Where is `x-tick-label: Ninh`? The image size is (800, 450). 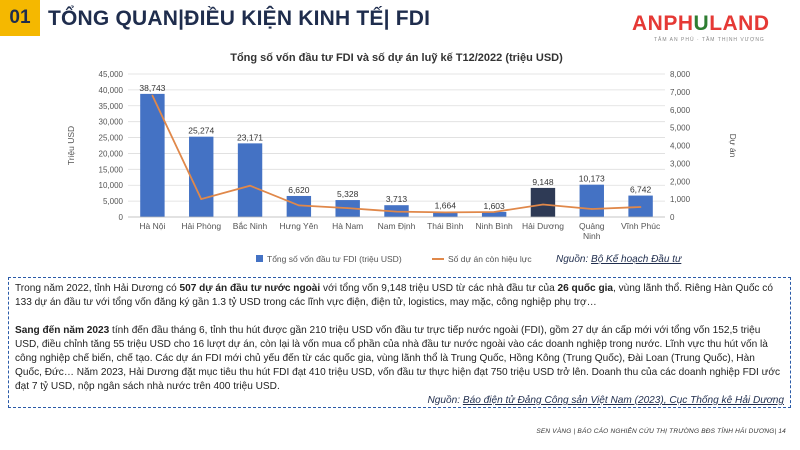 x-tick-label: Ninh is located at coordinates (592, 236).